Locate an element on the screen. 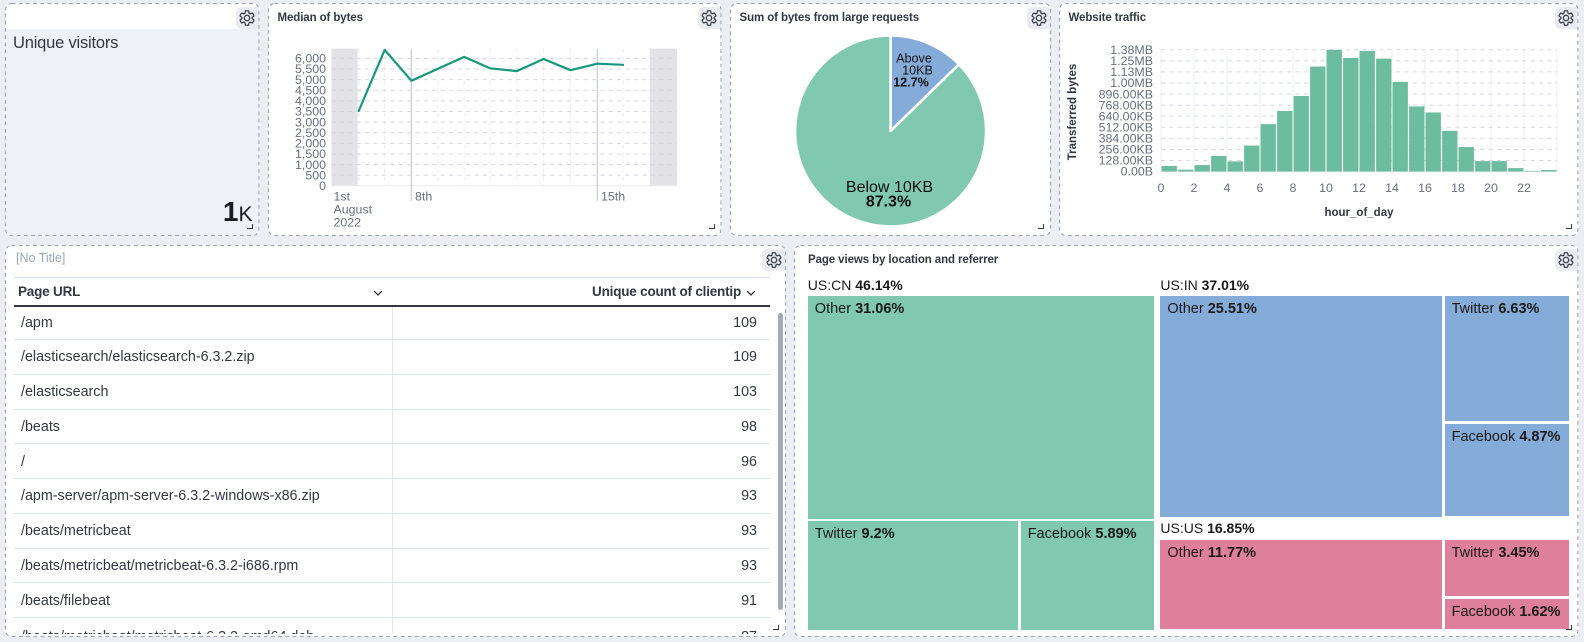 This screenshot has height=642, width=1584. svg-text: August is located at coordinates (353, 210).